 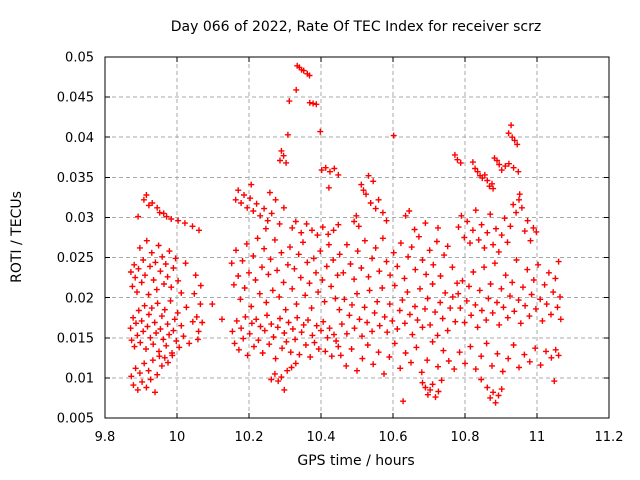 I want to click on x-tick-label: 11.2, so click(x=609, y=437).